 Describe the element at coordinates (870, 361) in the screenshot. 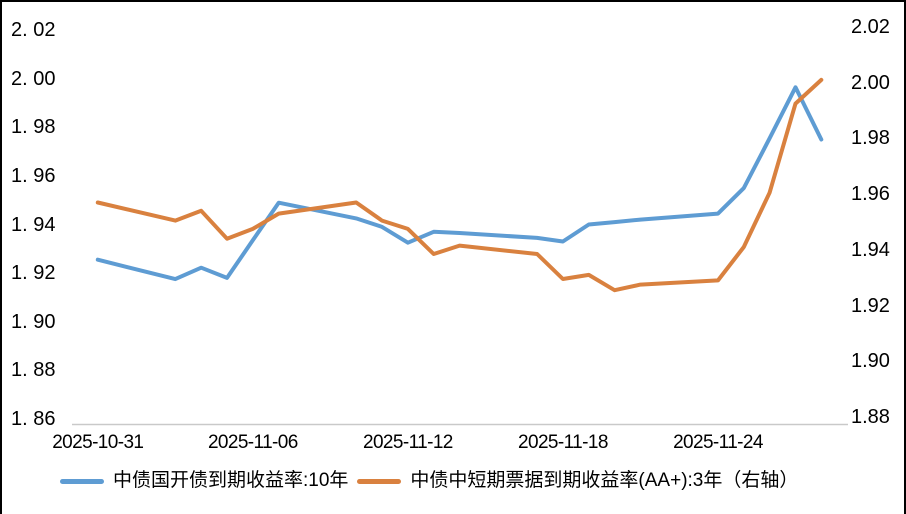

I see `right-axis-tick-label: 1.90` at that location.